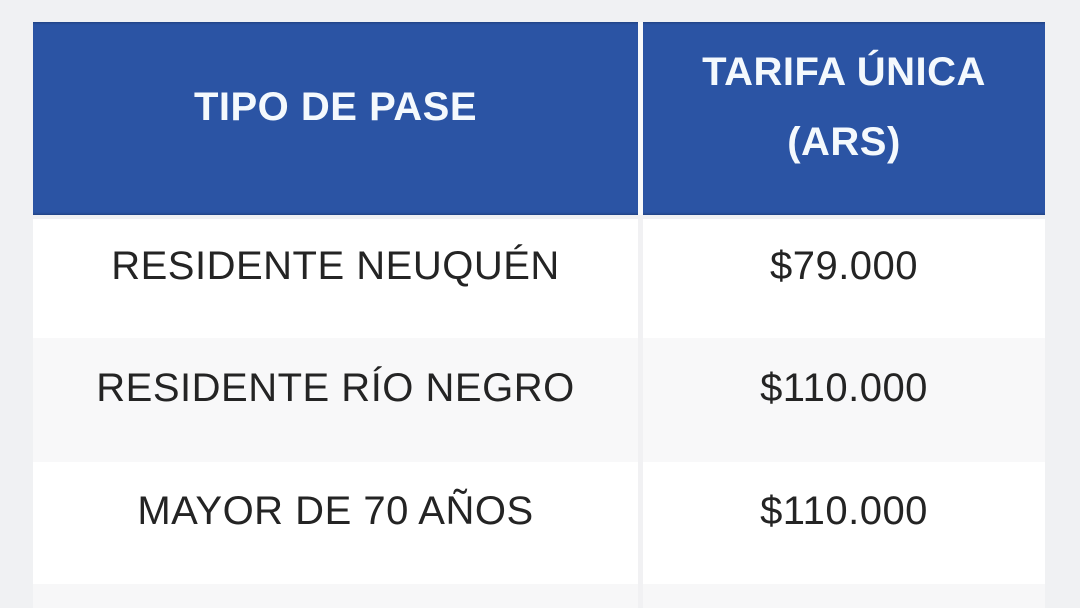 The height and width of the screenshot is (608, 1080). What do you see at coordinates (335, 106) in the screenshot?
I see `header-label-tipo-de-pase: TIPO DE PASE` at bounding box center [335, 106].